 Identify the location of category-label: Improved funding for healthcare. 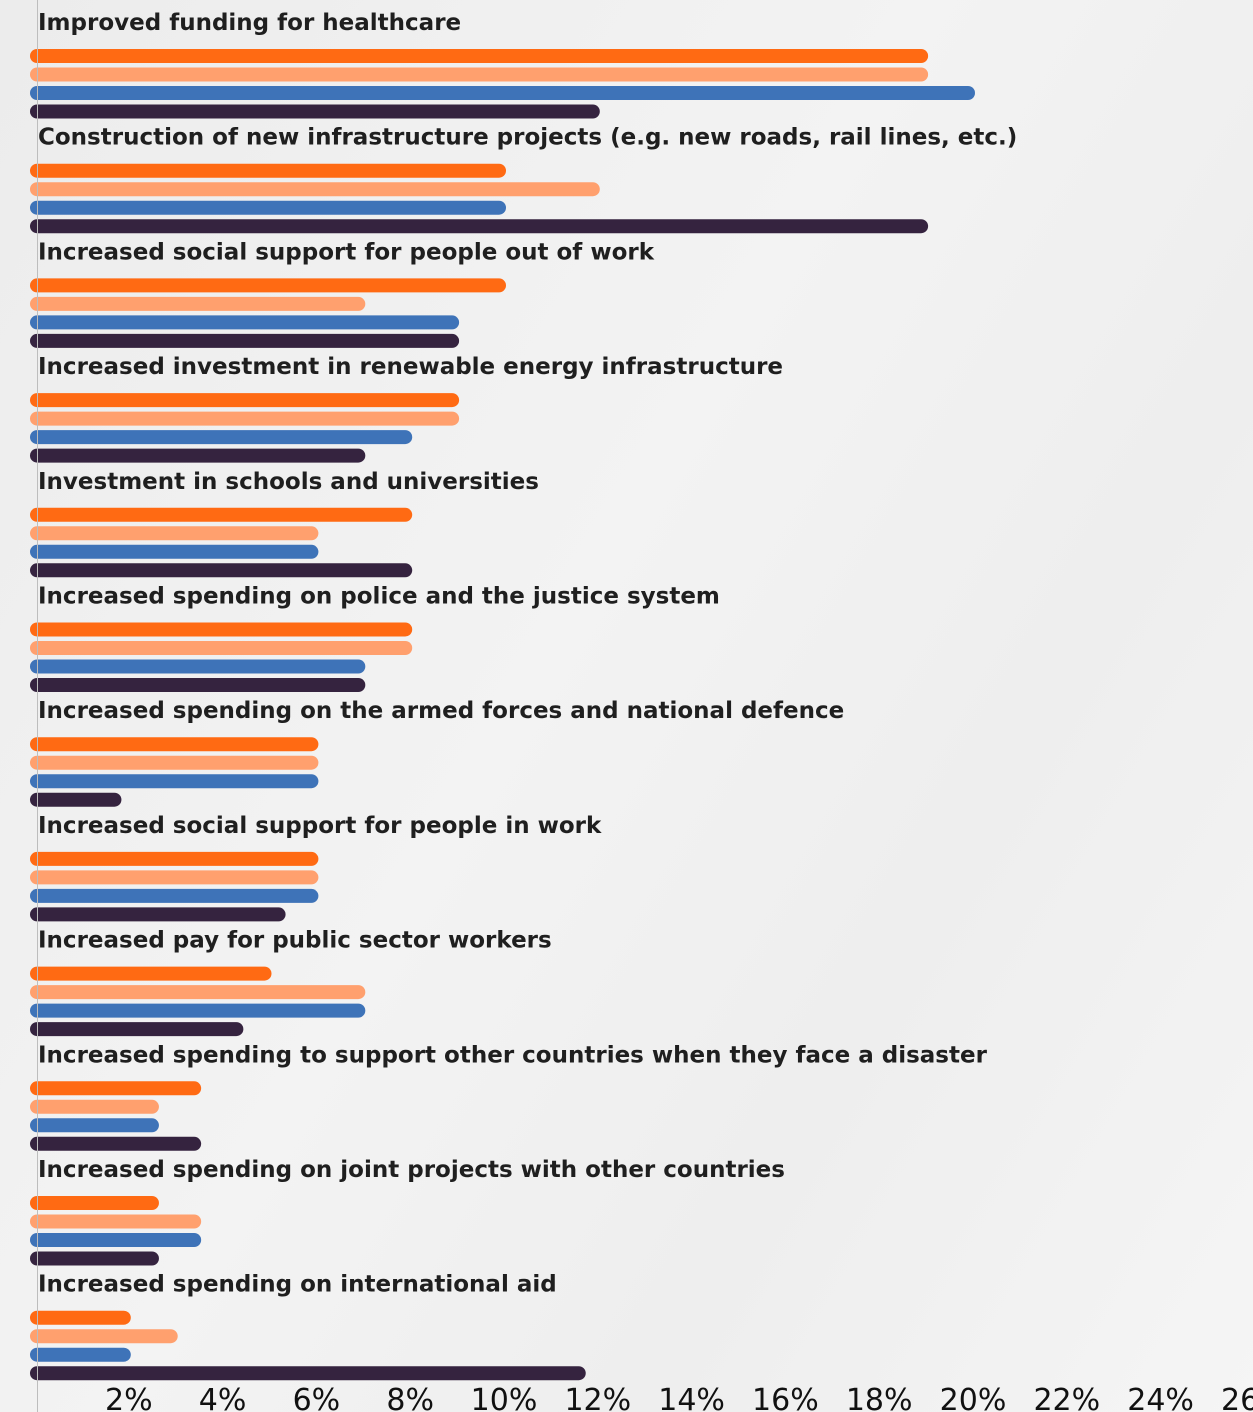
(249, 23).